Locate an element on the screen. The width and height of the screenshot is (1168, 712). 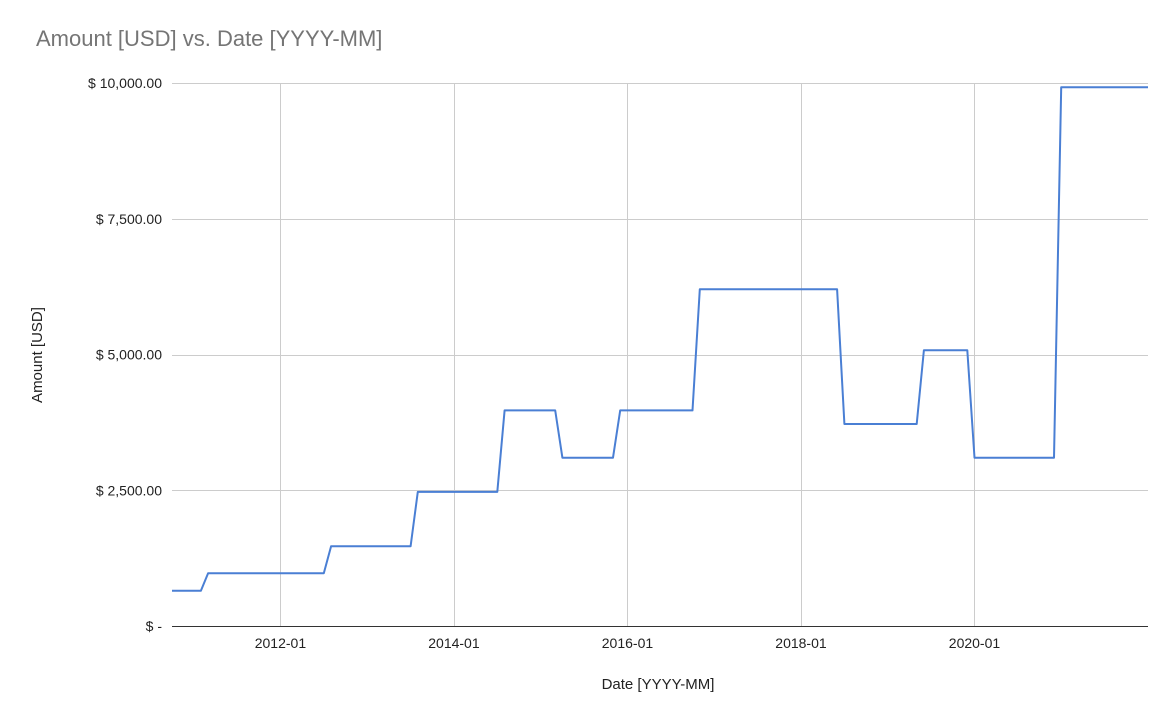
x-tick-label: 2016-01 is located at coordinates (628, 643).